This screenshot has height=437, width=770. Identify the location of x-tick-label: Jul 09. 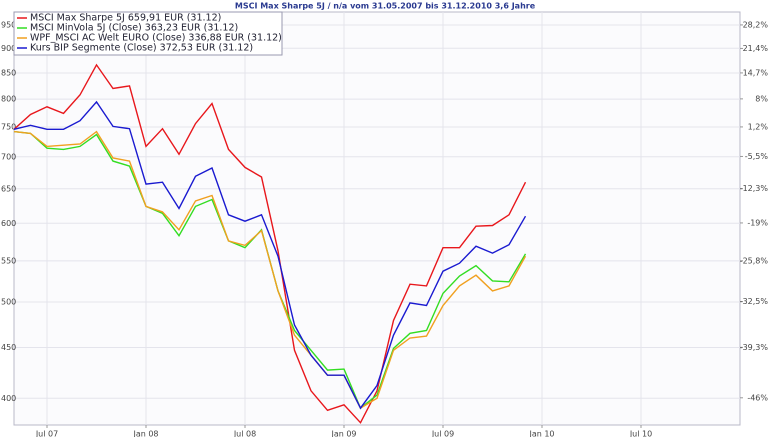
(442, 433).